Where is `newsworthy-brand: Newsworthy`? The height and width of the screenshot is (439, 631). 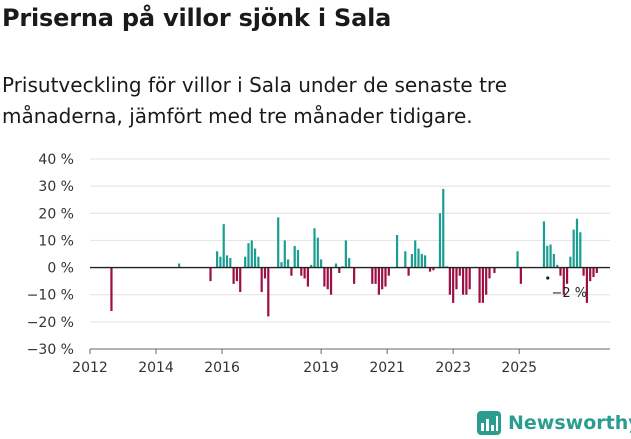
newsworthy-brand: Newsworthy is located at coordinates (553, 423).